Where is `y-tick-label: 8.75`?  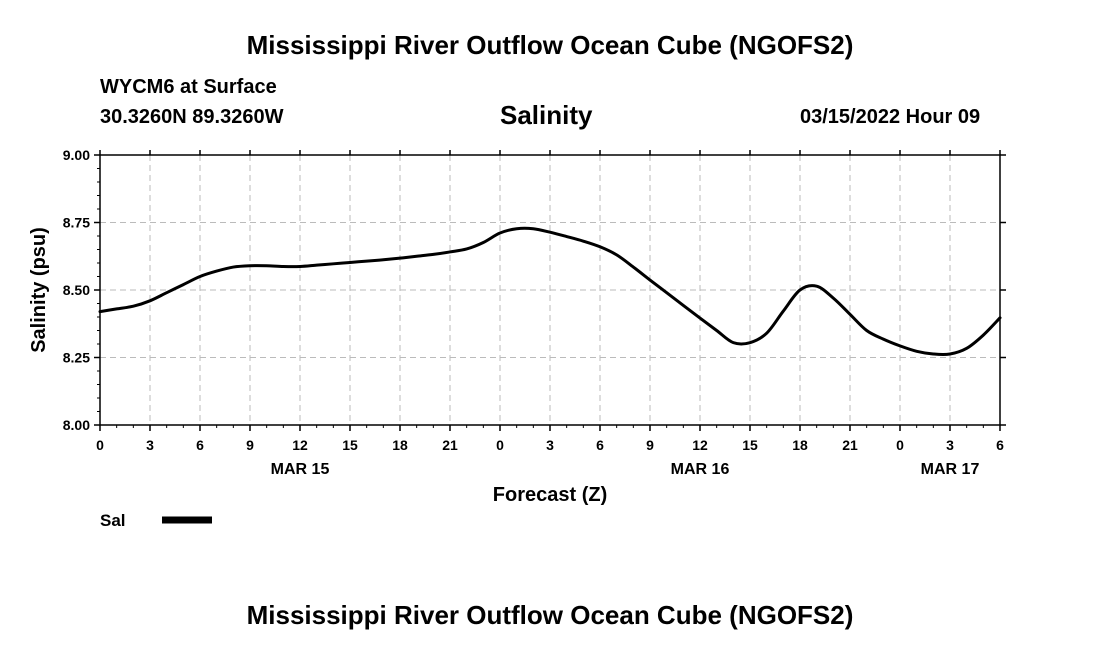 y-tick-label: 8.75 is located at coordinates (76, 223).